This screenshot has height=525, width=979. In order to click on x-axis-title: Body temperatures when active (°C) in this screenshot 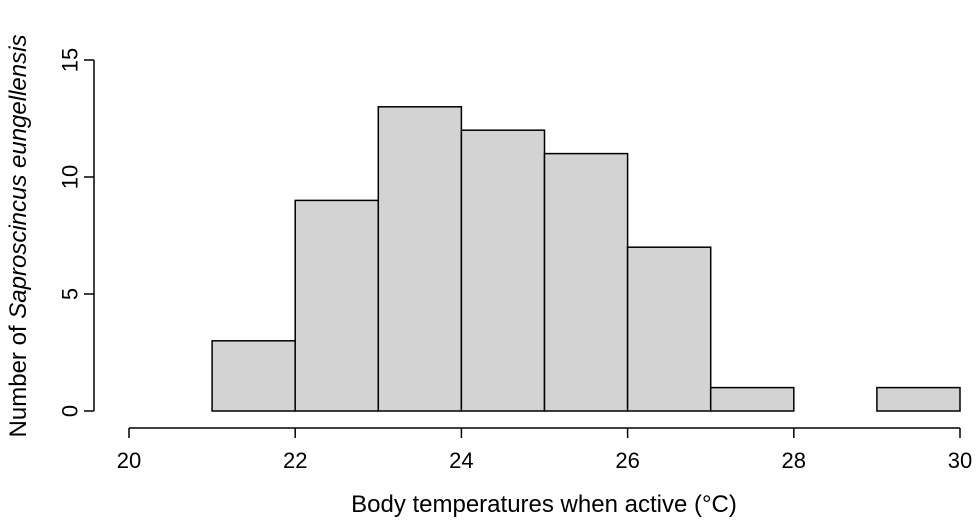, I will do `click(544, 504)`.